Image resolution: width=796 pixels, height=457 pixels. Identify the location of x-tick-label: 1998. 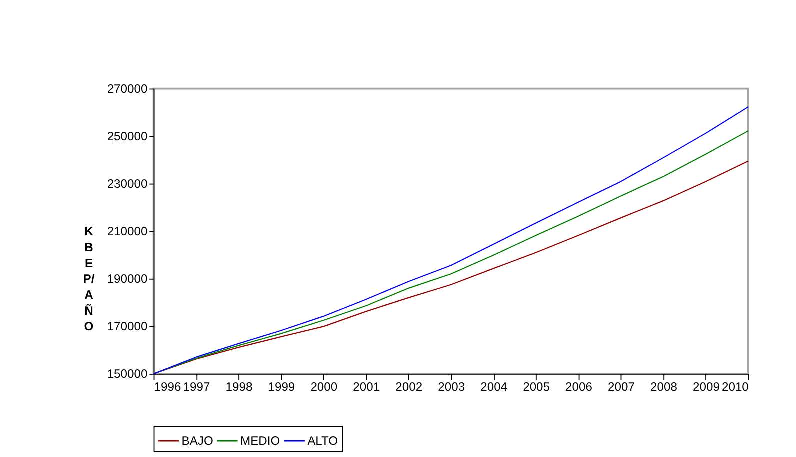
(239, 387).